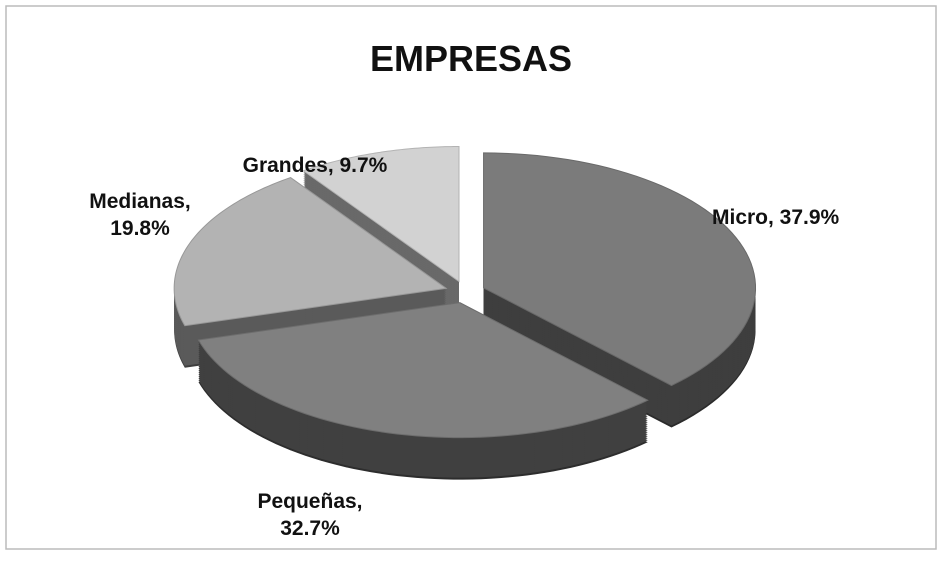  I want to click on chart-title: EMPRESAS, so click(471, 58).